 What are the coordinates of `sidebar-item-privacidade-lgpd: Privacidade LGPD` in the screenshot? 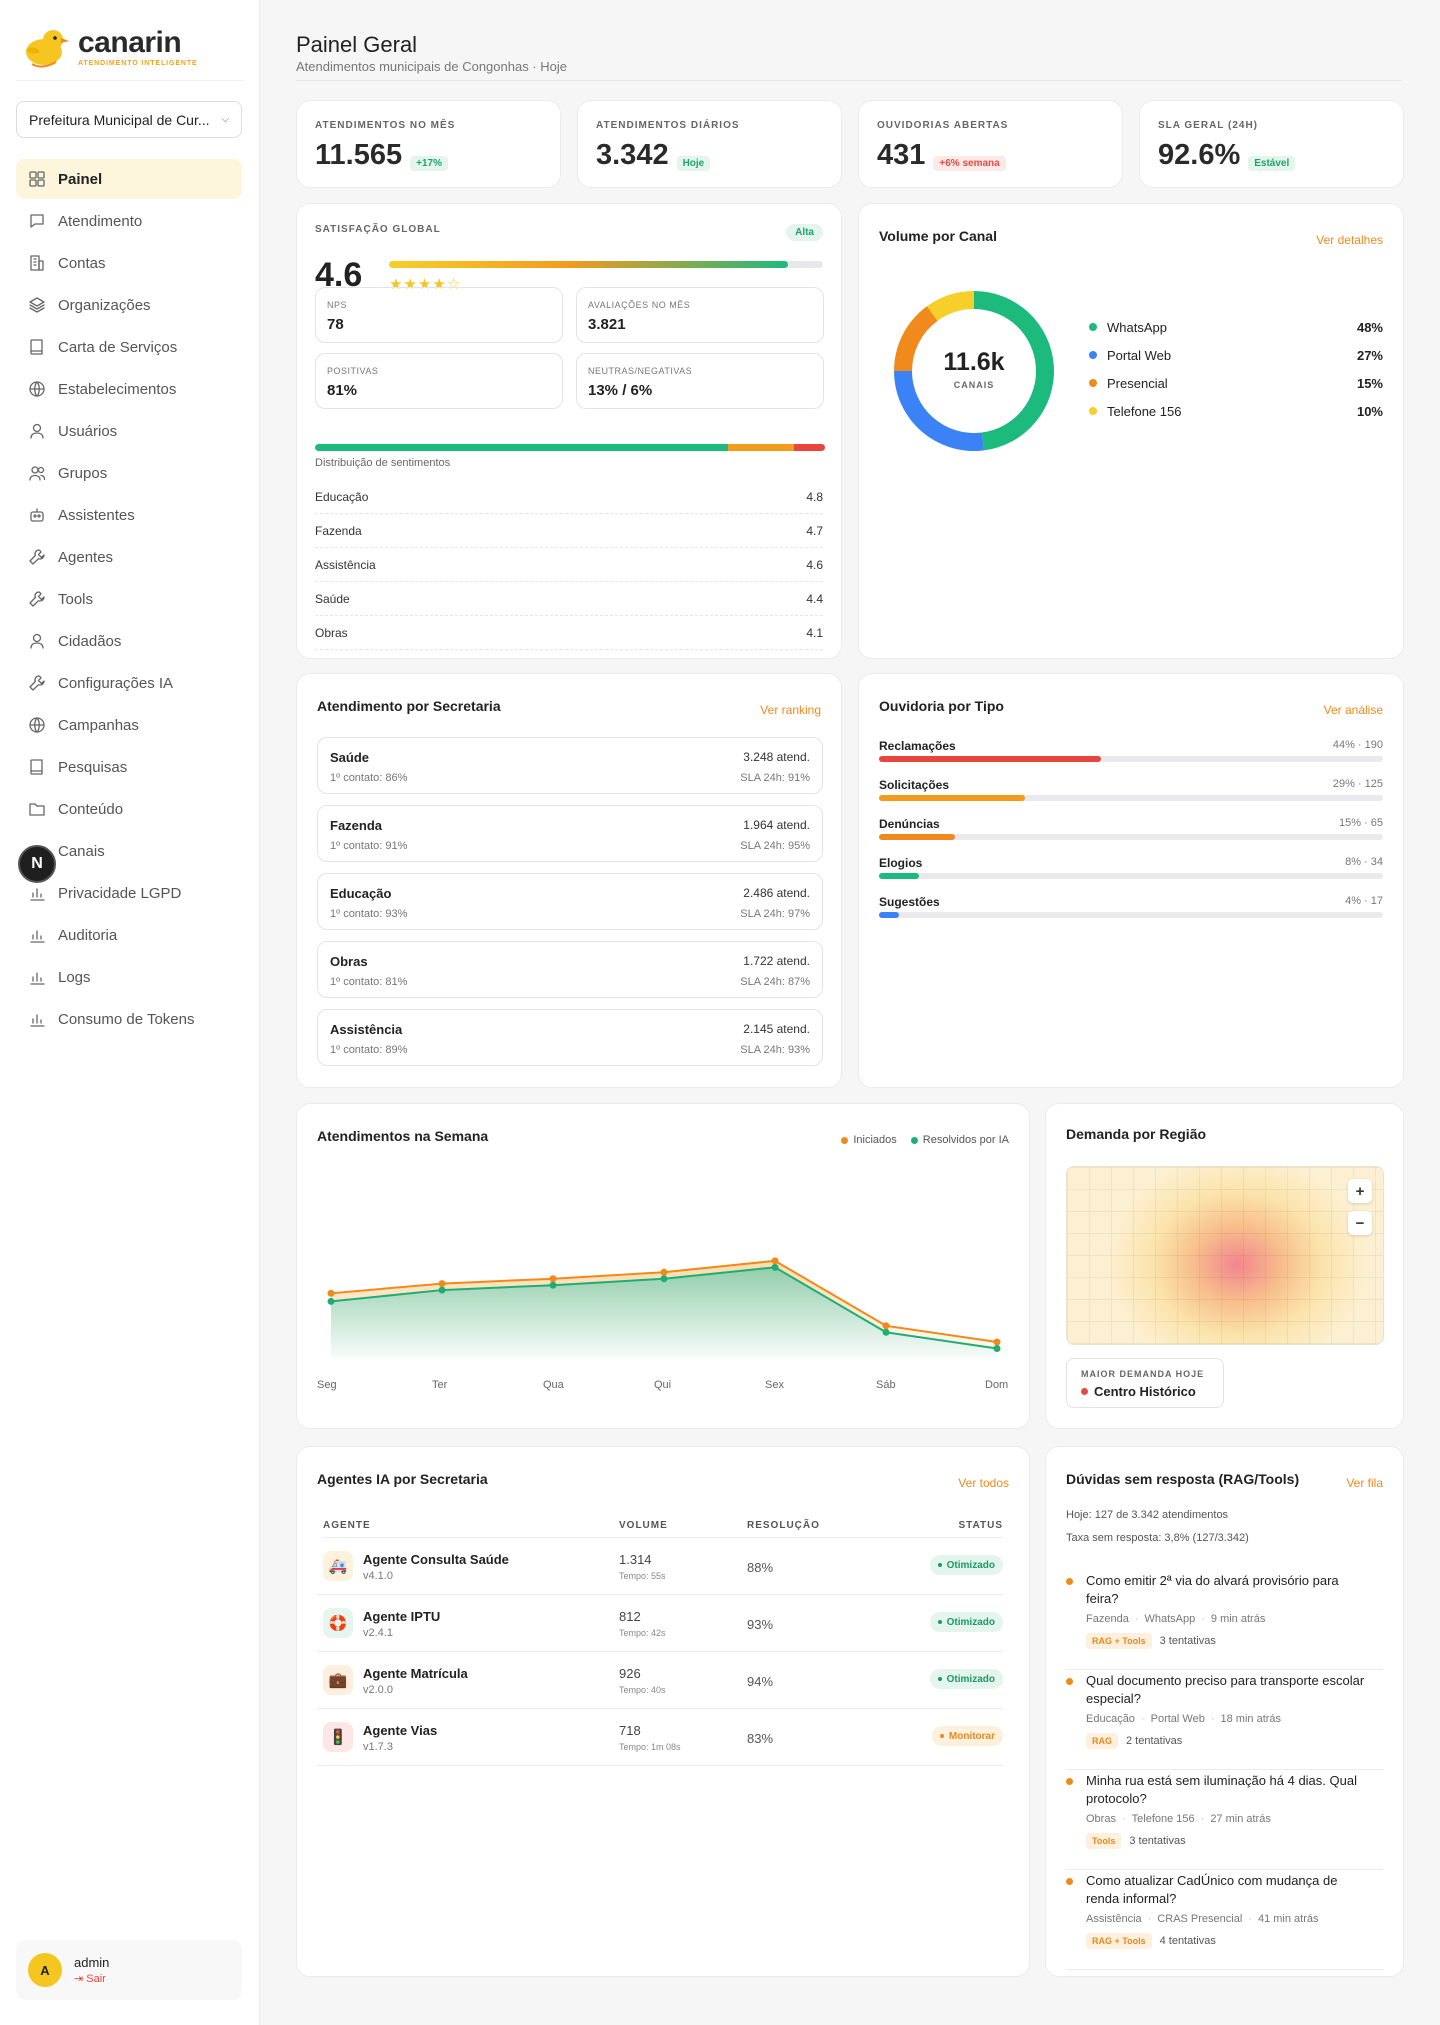 It's located at (129, 893).